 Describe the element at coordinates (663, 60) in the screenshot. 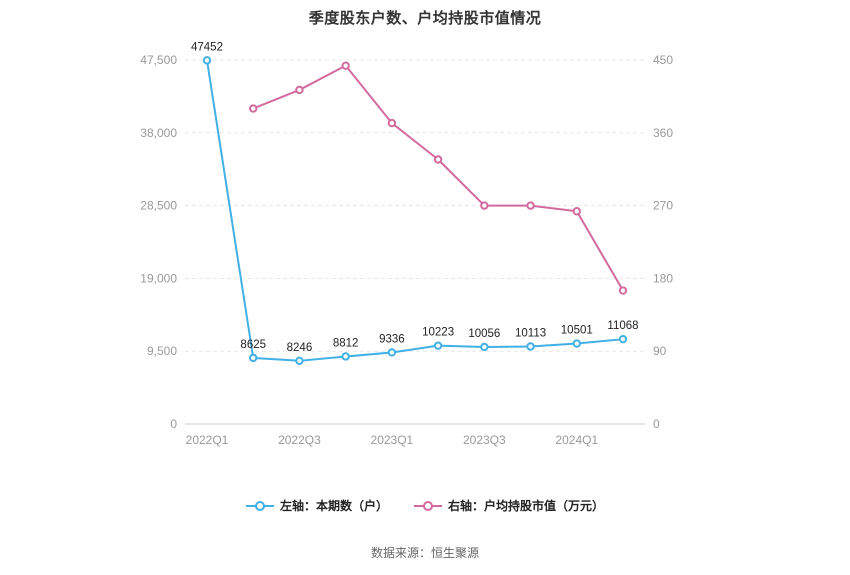

I see `right-axis-tick-label: 450` at that location.